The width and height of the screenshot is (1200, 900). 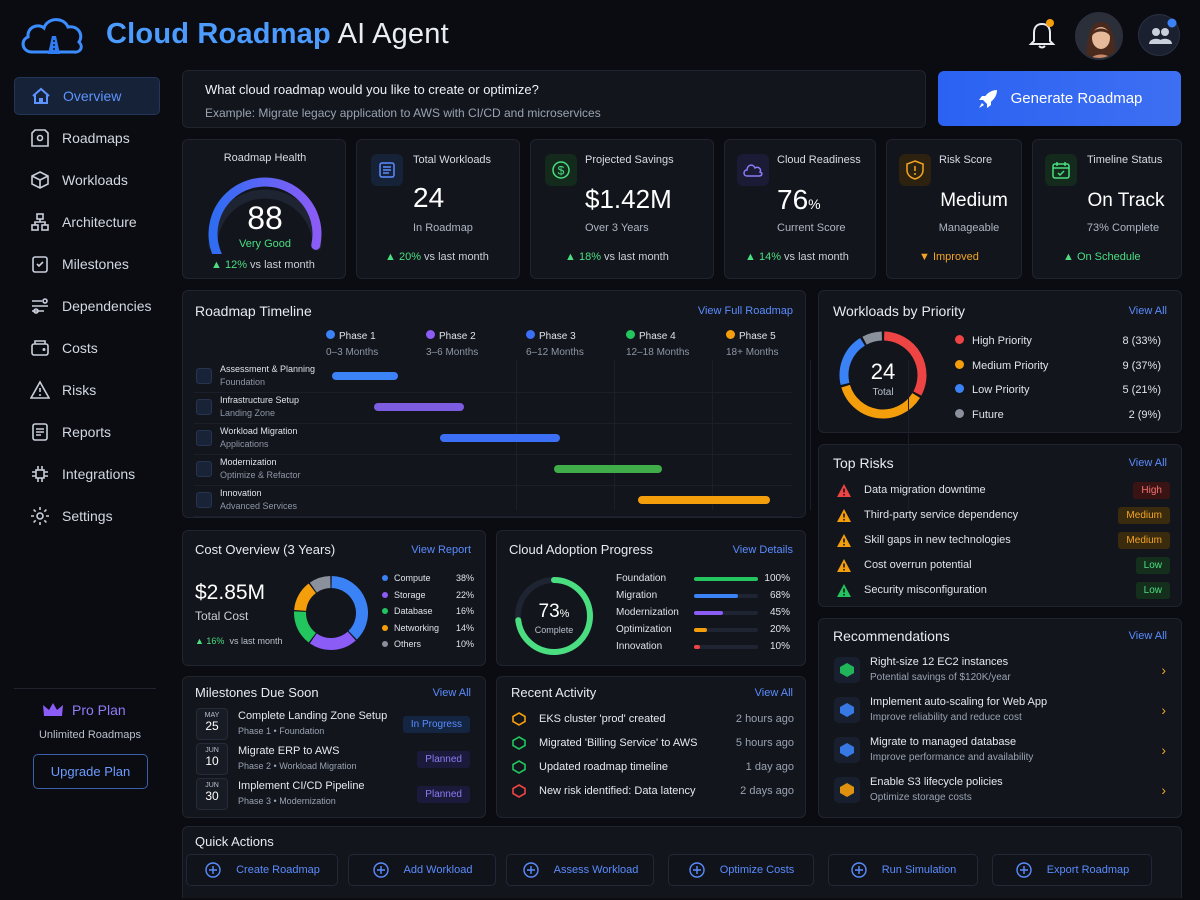 I want to click on sidebar-item-architecture: Architecture, so click(x=87, y=222).